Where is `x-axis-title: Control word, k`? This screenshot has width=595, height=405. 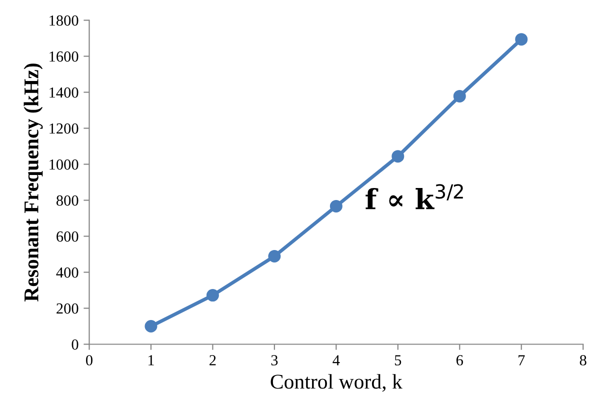 x-axis-title: Control word, k is located at coordinates (336, 383).